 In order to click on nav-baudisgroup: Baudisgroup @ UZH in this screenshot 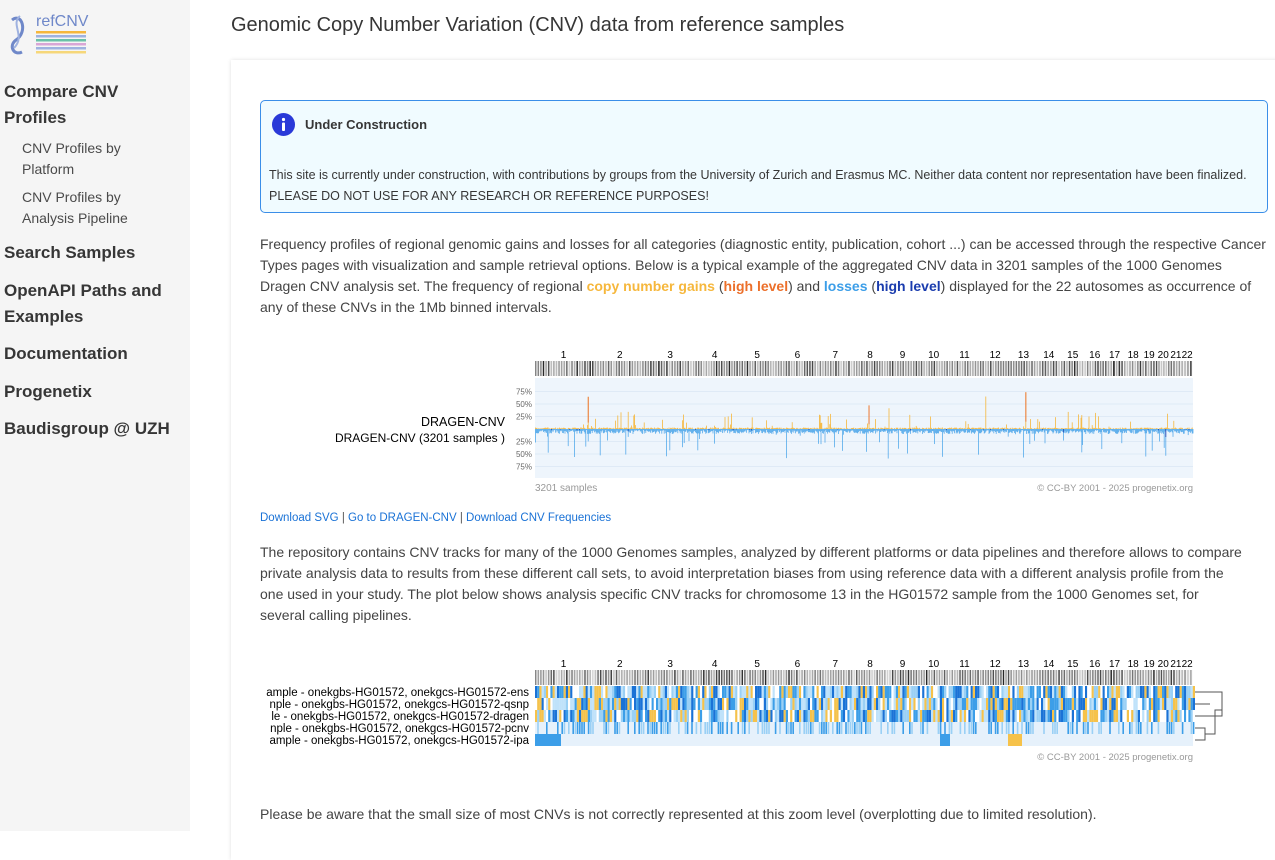, I will do `click(94, 429)`.